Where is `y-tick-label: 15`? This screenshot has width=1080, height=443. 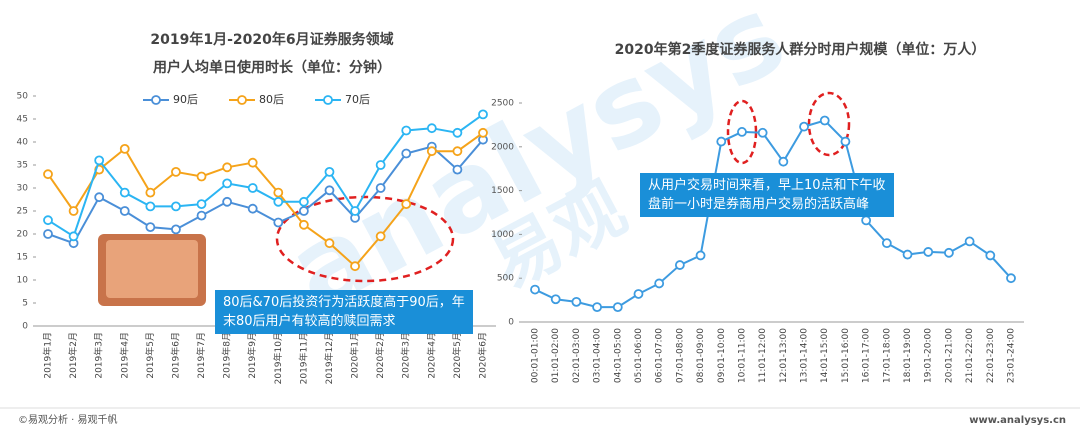 y-tick-label: 15 is located at coordinates (22, 258).